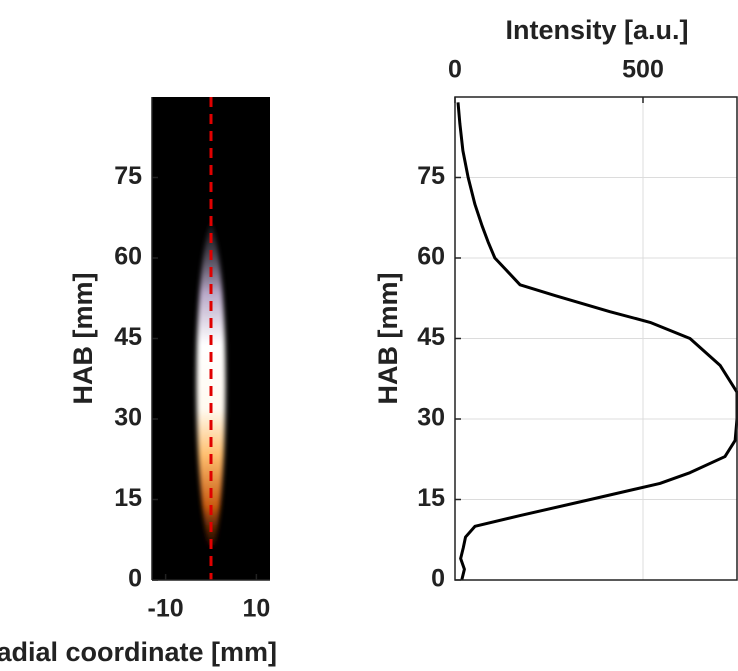 The image size is (738, 671). What do you see at coordinates (256, 609) in the screenshot?
I see `x-tick-label: 10` at bounding box center [256, 609].